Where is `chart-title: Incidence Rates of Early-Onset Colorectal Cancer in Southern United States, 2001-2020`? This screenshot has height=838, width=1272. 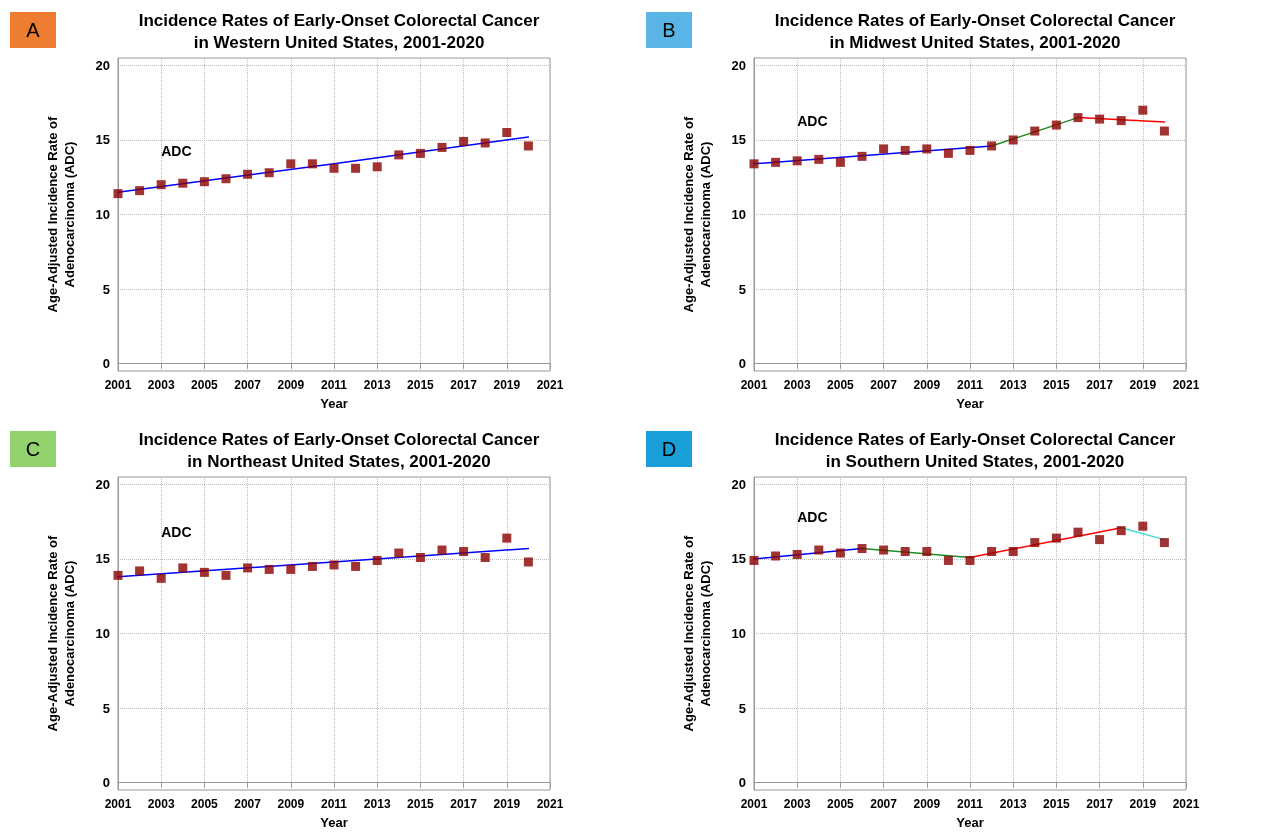 chart-title: Incidence Rates of Early-Onset Colorectal Cancer in Southern United States, 2001-2020 is located at coordinates (975, 450).